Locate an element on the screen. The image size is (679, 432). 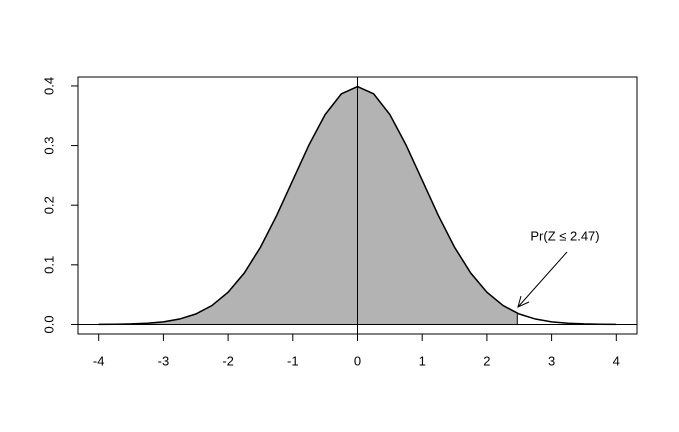
x-tick-label: 1 is located at coordinates (422, 360).